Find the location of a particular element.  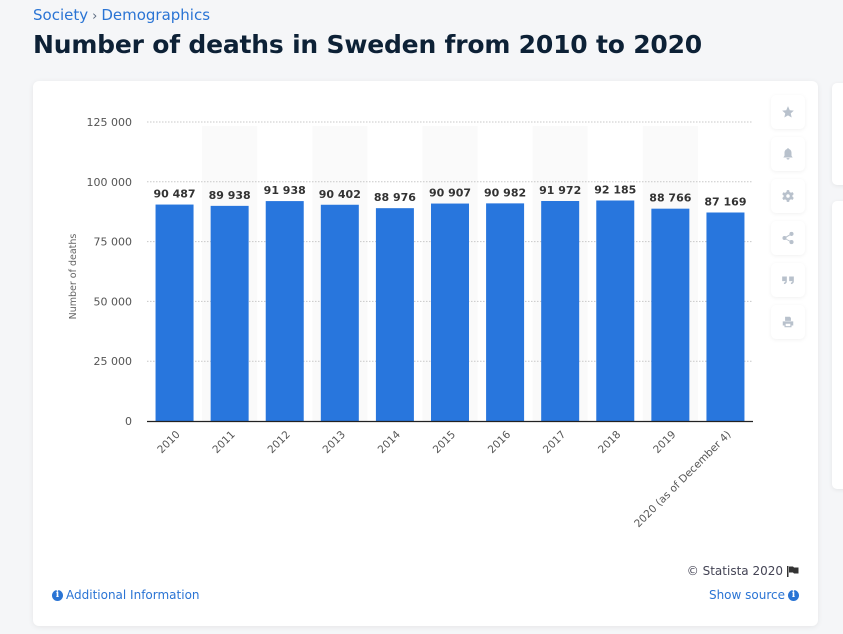

share-button is located at coordinates (788, 238).